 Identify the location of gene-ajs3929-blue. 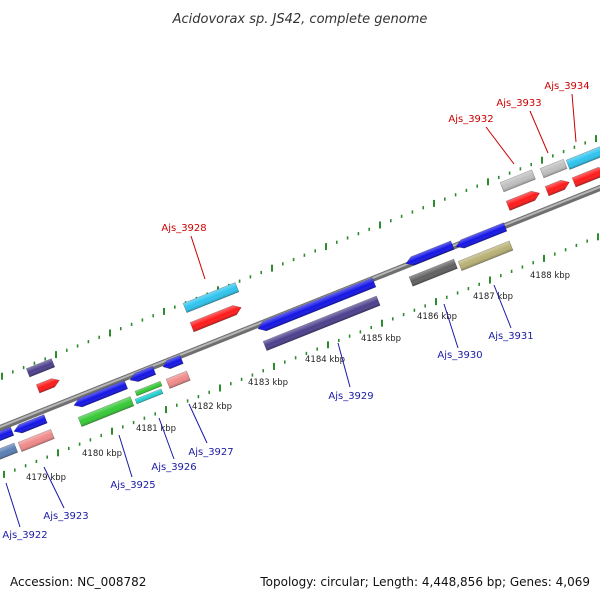
(317, 304).